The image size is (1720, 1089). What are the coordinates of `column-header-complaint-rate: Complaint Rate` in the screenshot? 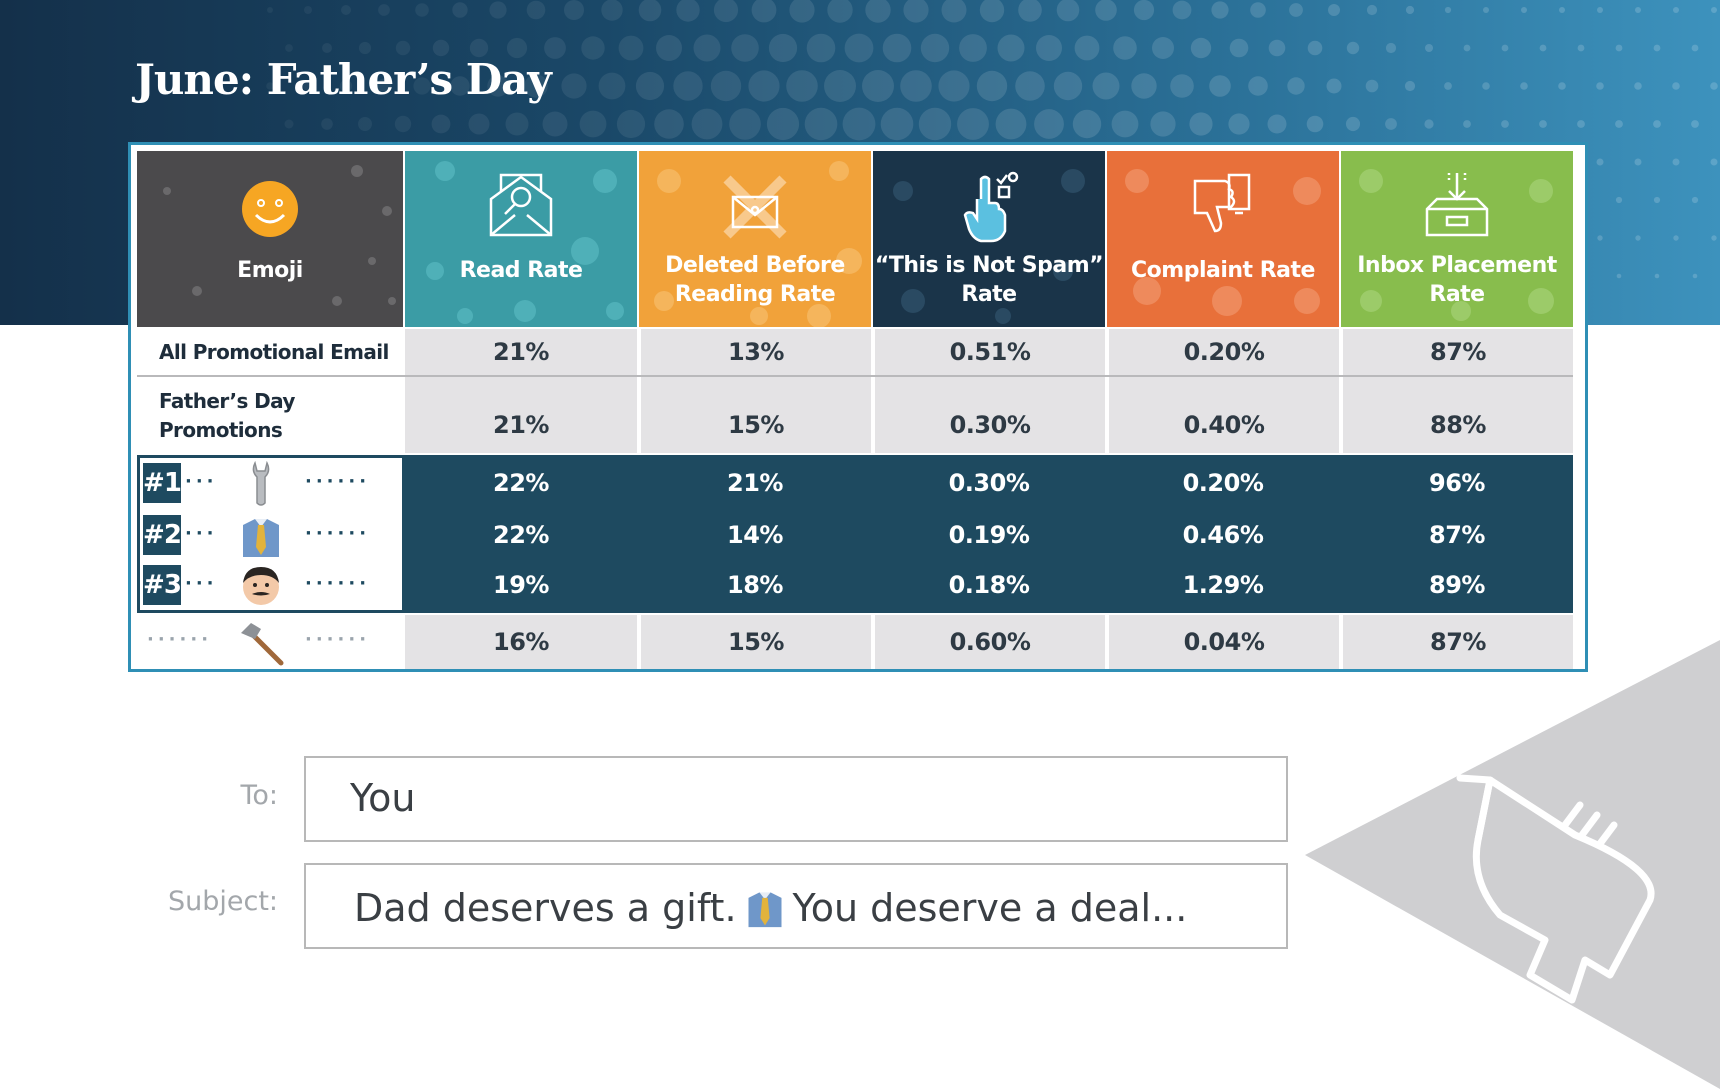 It's located at (1223, 239).